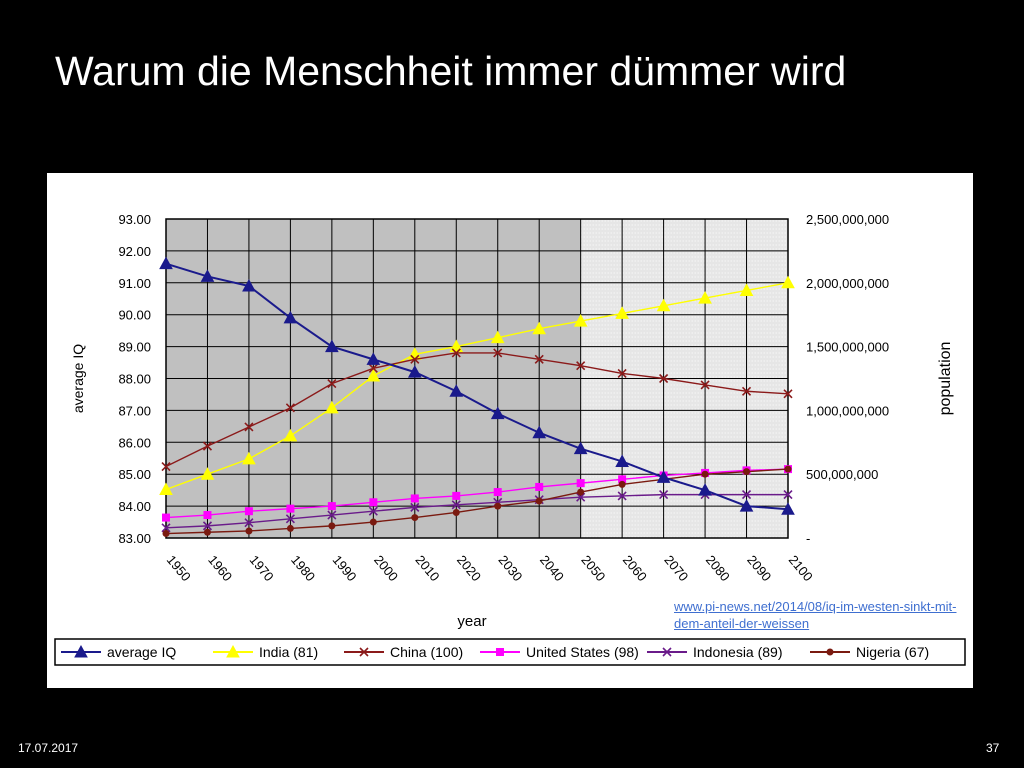 This screenshot has height=768, width=1024. What do you see at coordinates (471, 621) in the screenshot?
I see `x-axis-title: year` at bounding box center [471, 621].